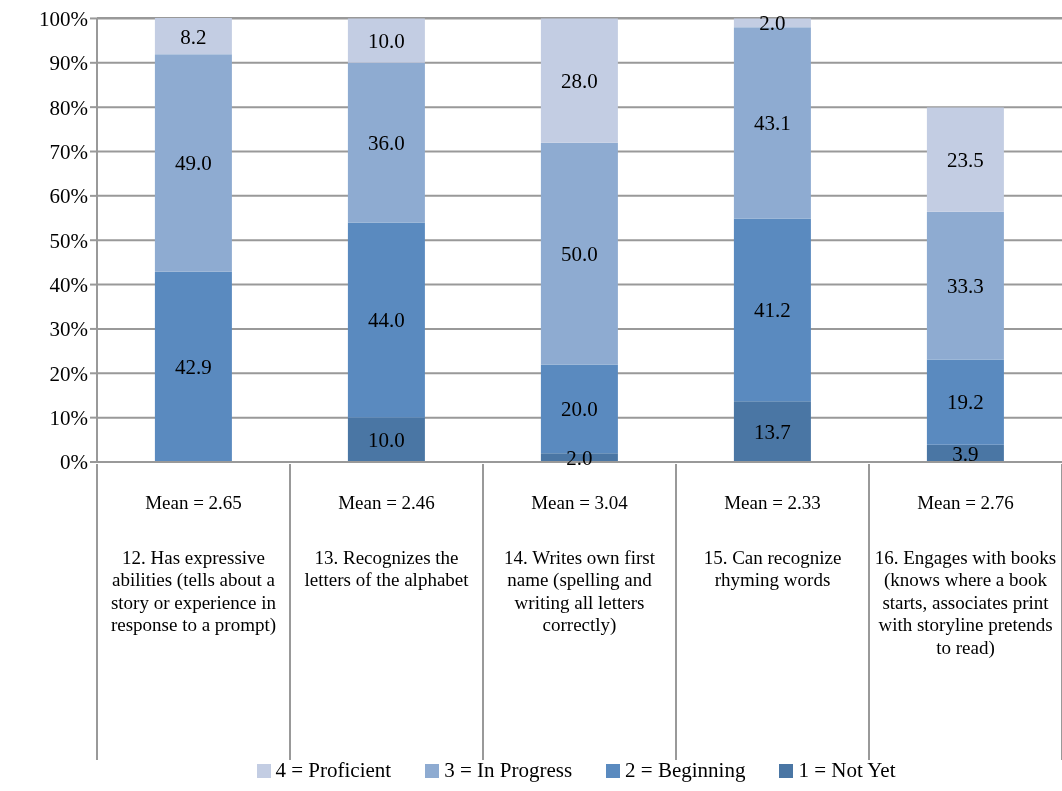 The width and height of the screenshot is (1062, 791). What do you see at coordinates (68, 240) in the screenshot?
I see `y-tick-label: 50%` at bounding box center [68, 240].